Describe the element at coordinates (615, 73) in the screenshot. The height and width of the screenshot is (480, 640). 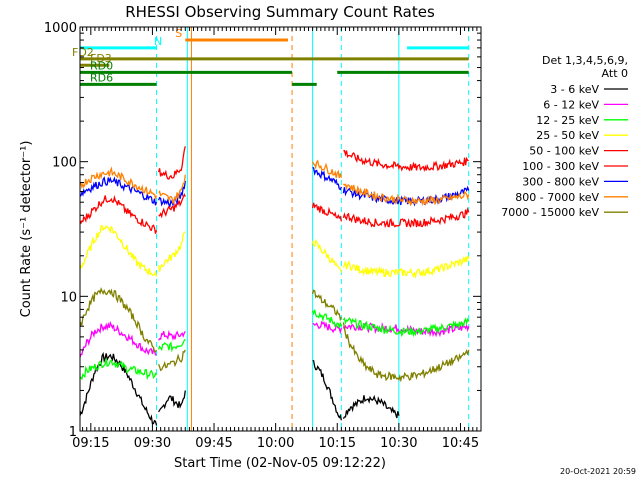
I see `legend-header-line: Att 0` at that location.